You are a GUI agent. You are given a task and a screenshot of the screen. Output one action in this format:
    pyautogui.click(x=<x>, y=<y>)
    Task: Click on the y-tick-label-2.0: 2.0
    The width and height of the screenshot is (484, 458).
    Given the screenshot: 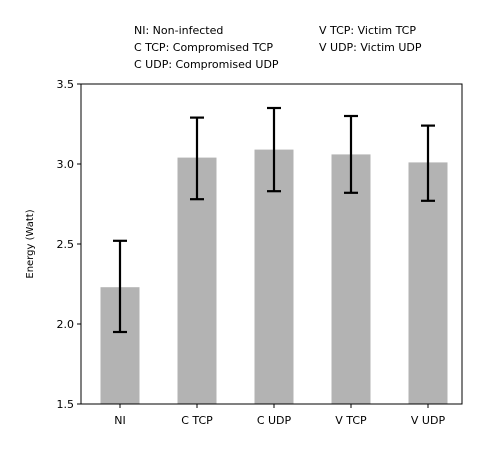 What is the action you would take?
    pyautogui.click(x=66, y=324)
    